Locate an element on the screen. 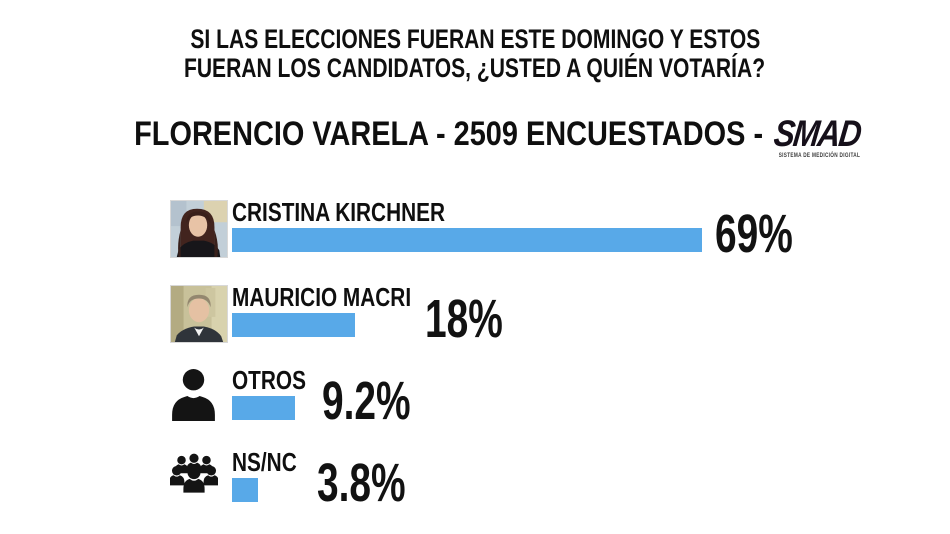  poll-row-cristina-kirchner: CRISTINA KIRCHNER 69% is located at coordinates (496, 230).